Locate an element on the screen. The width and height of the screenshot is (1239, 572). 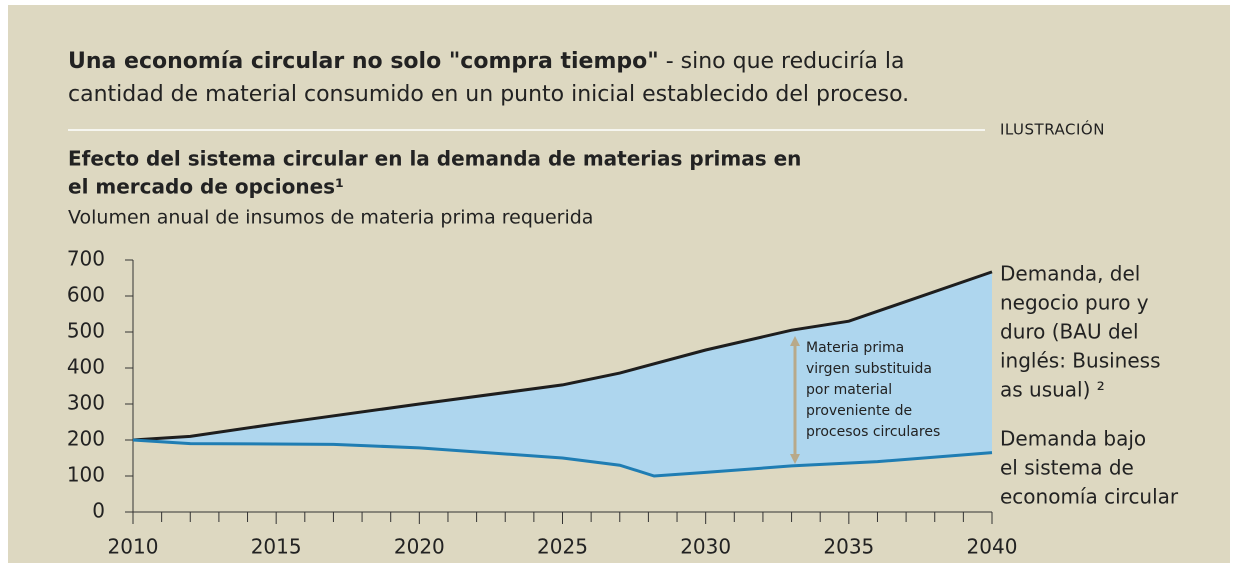
y-tick-label: 500 is located at coordinates (86, 331).